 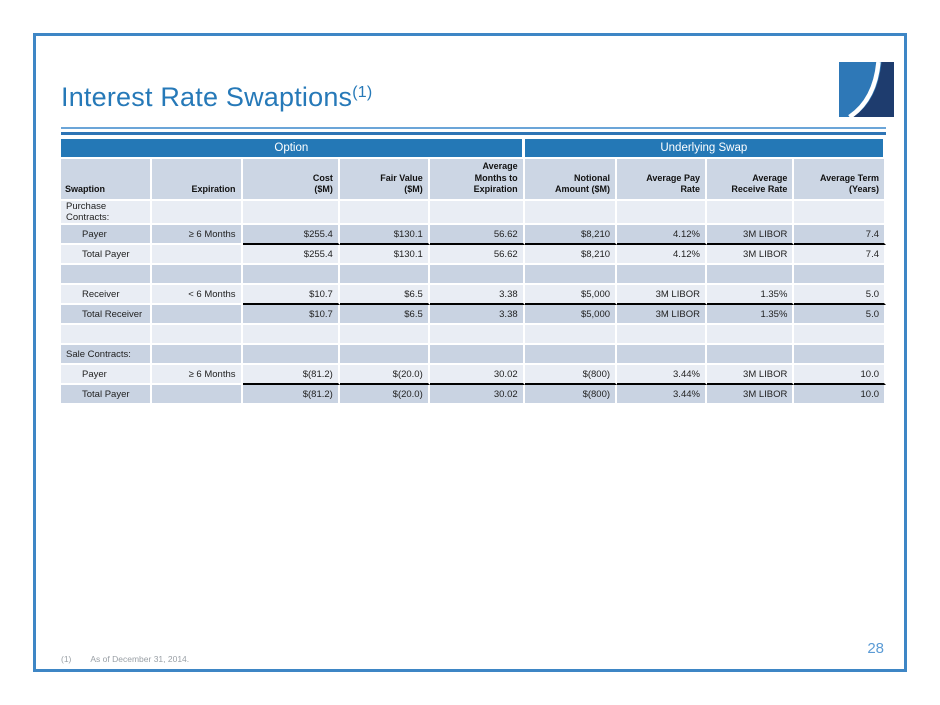 What do you see at coordinates (875, 648) in the screenshot?
I see `page-number: 28` at bounding box center [875, 648].